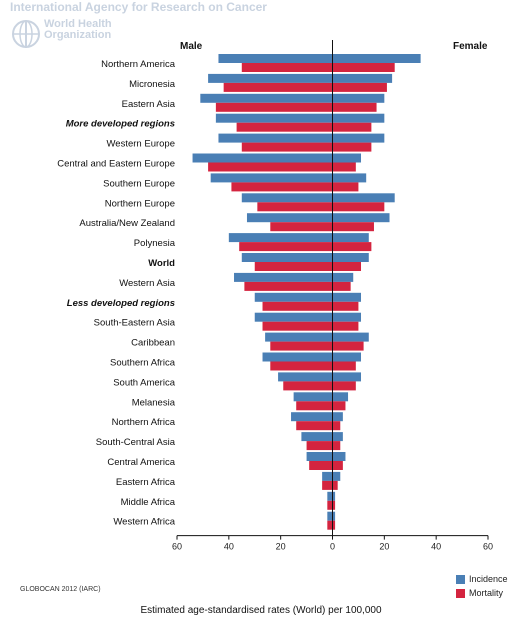 The width and height of the screenshot is (522, 621). Describe the element at coordinates (274, 107) in the screenshot. I see `bar-mortality-male-eastern-asia` at that location.